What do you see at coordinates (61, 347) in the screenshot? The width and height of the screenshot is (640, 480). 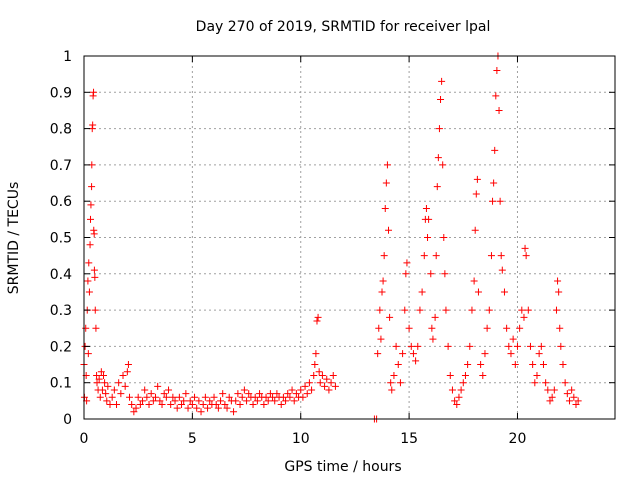 I see `y-tick-label: 0.2` at bounding box center [61, 347].